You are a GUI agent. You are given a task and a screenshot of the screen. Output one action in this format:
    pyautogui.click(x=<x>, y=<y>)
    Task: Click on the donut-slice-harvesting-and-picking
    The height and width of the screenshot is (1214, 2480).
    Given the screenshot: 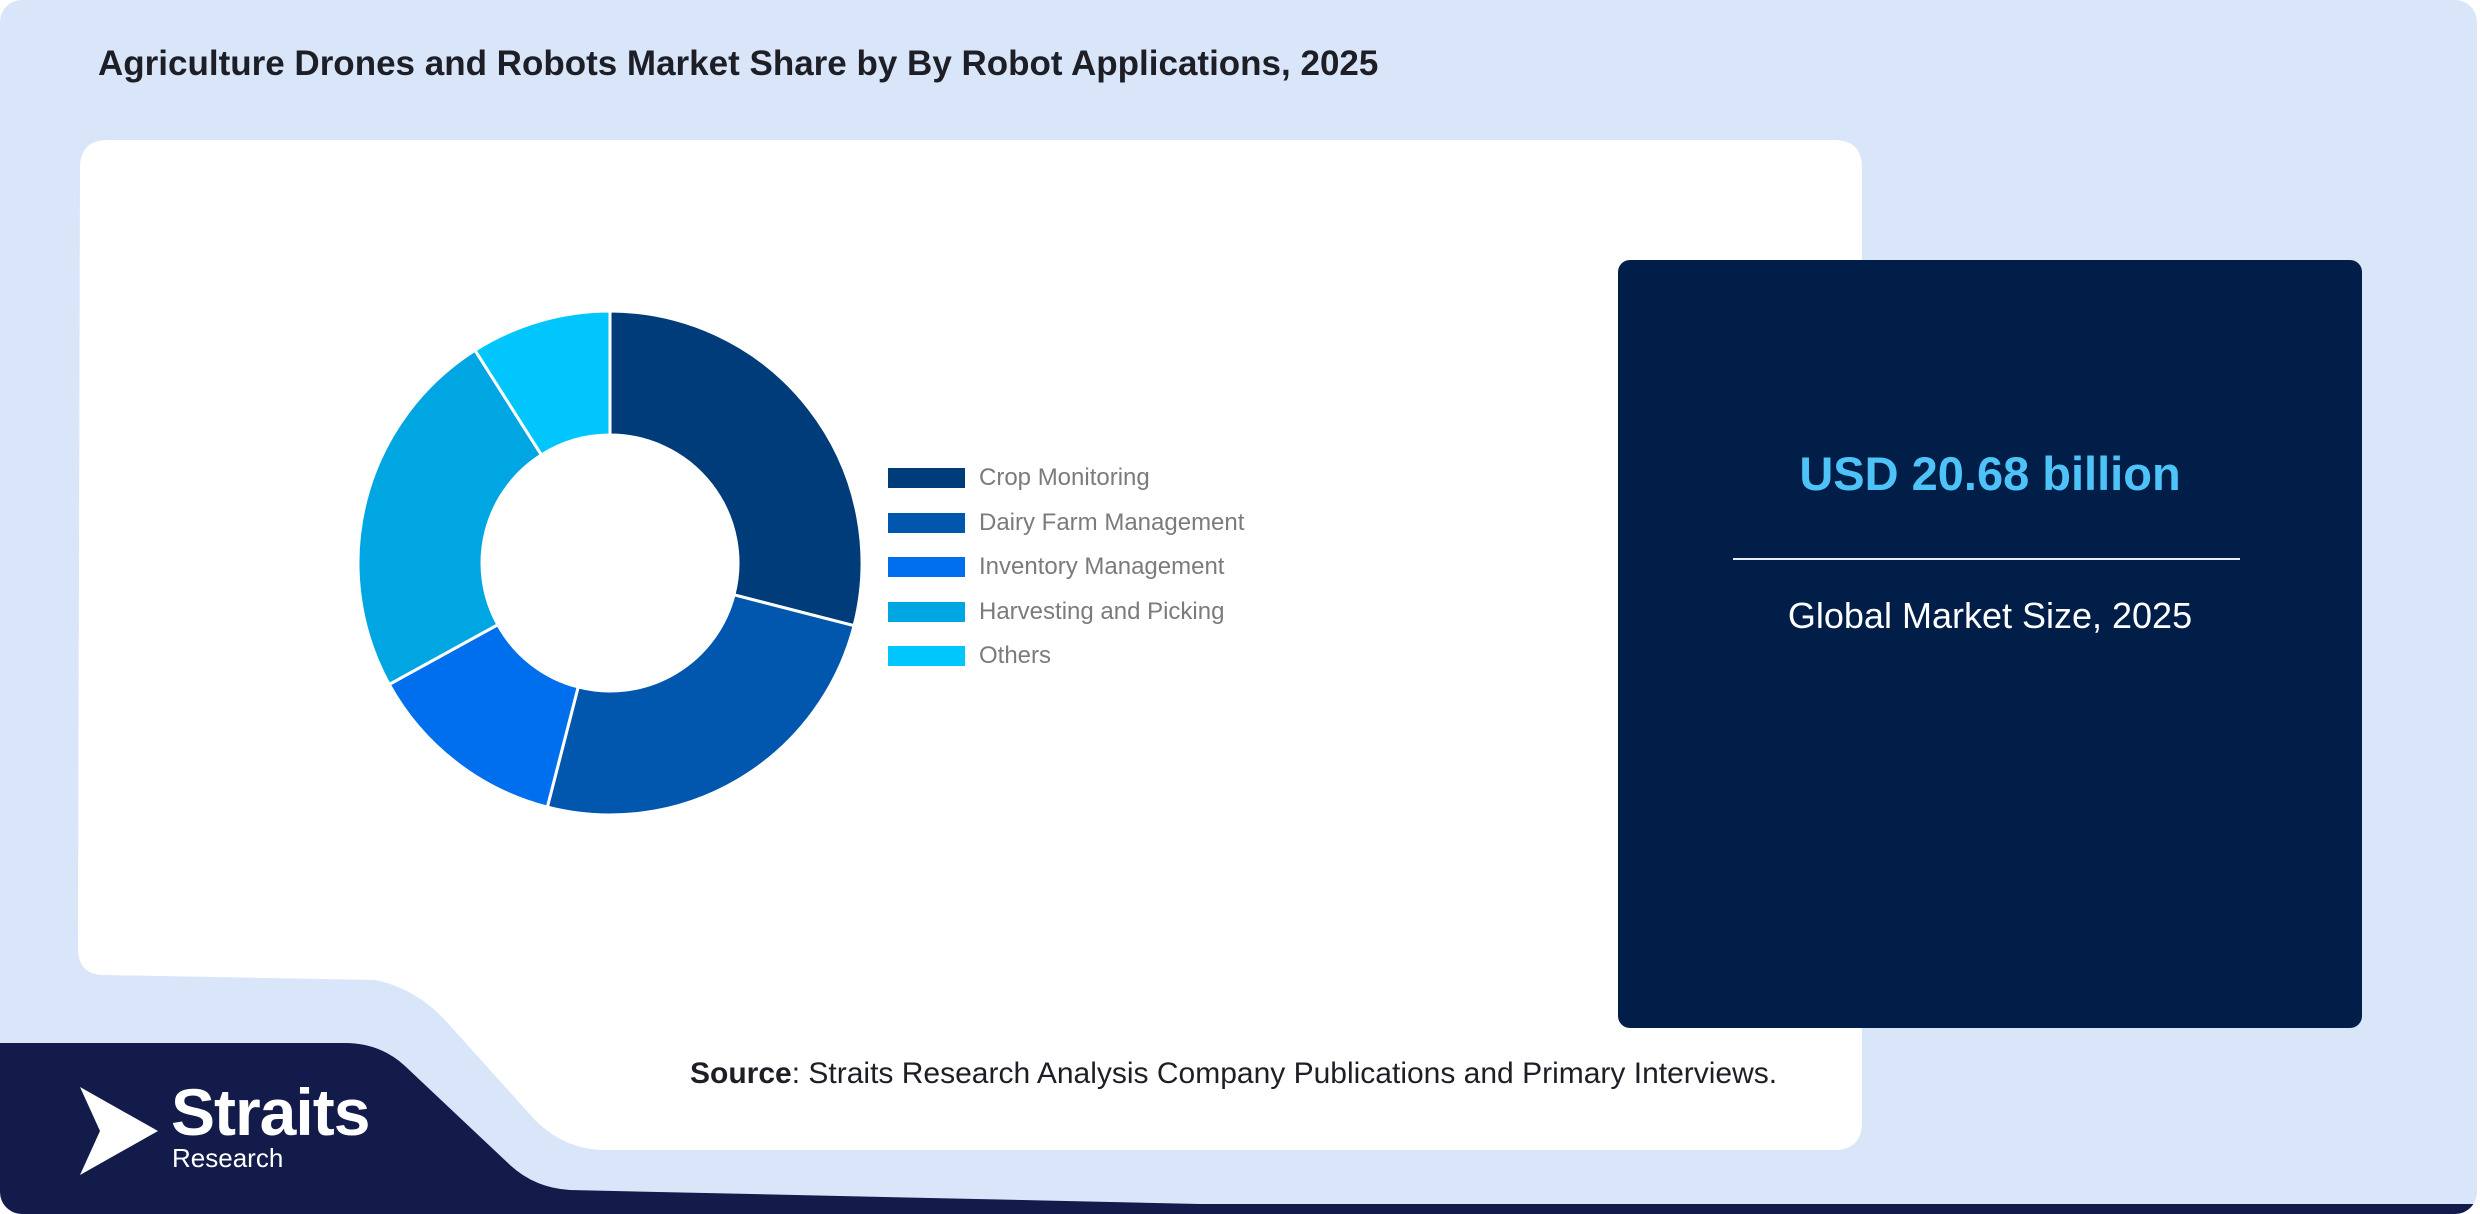 What is the action you would take?
    pyautogui.click(x=450, y=517)
    